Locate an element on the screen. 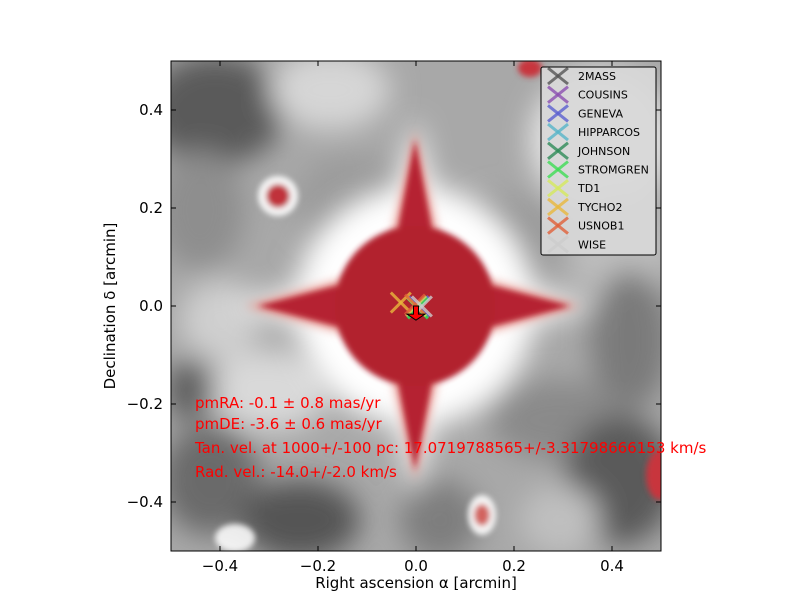 This screenshot has height=612, width=812. legend-label: 2MASS is located at coordinates (597, 76).